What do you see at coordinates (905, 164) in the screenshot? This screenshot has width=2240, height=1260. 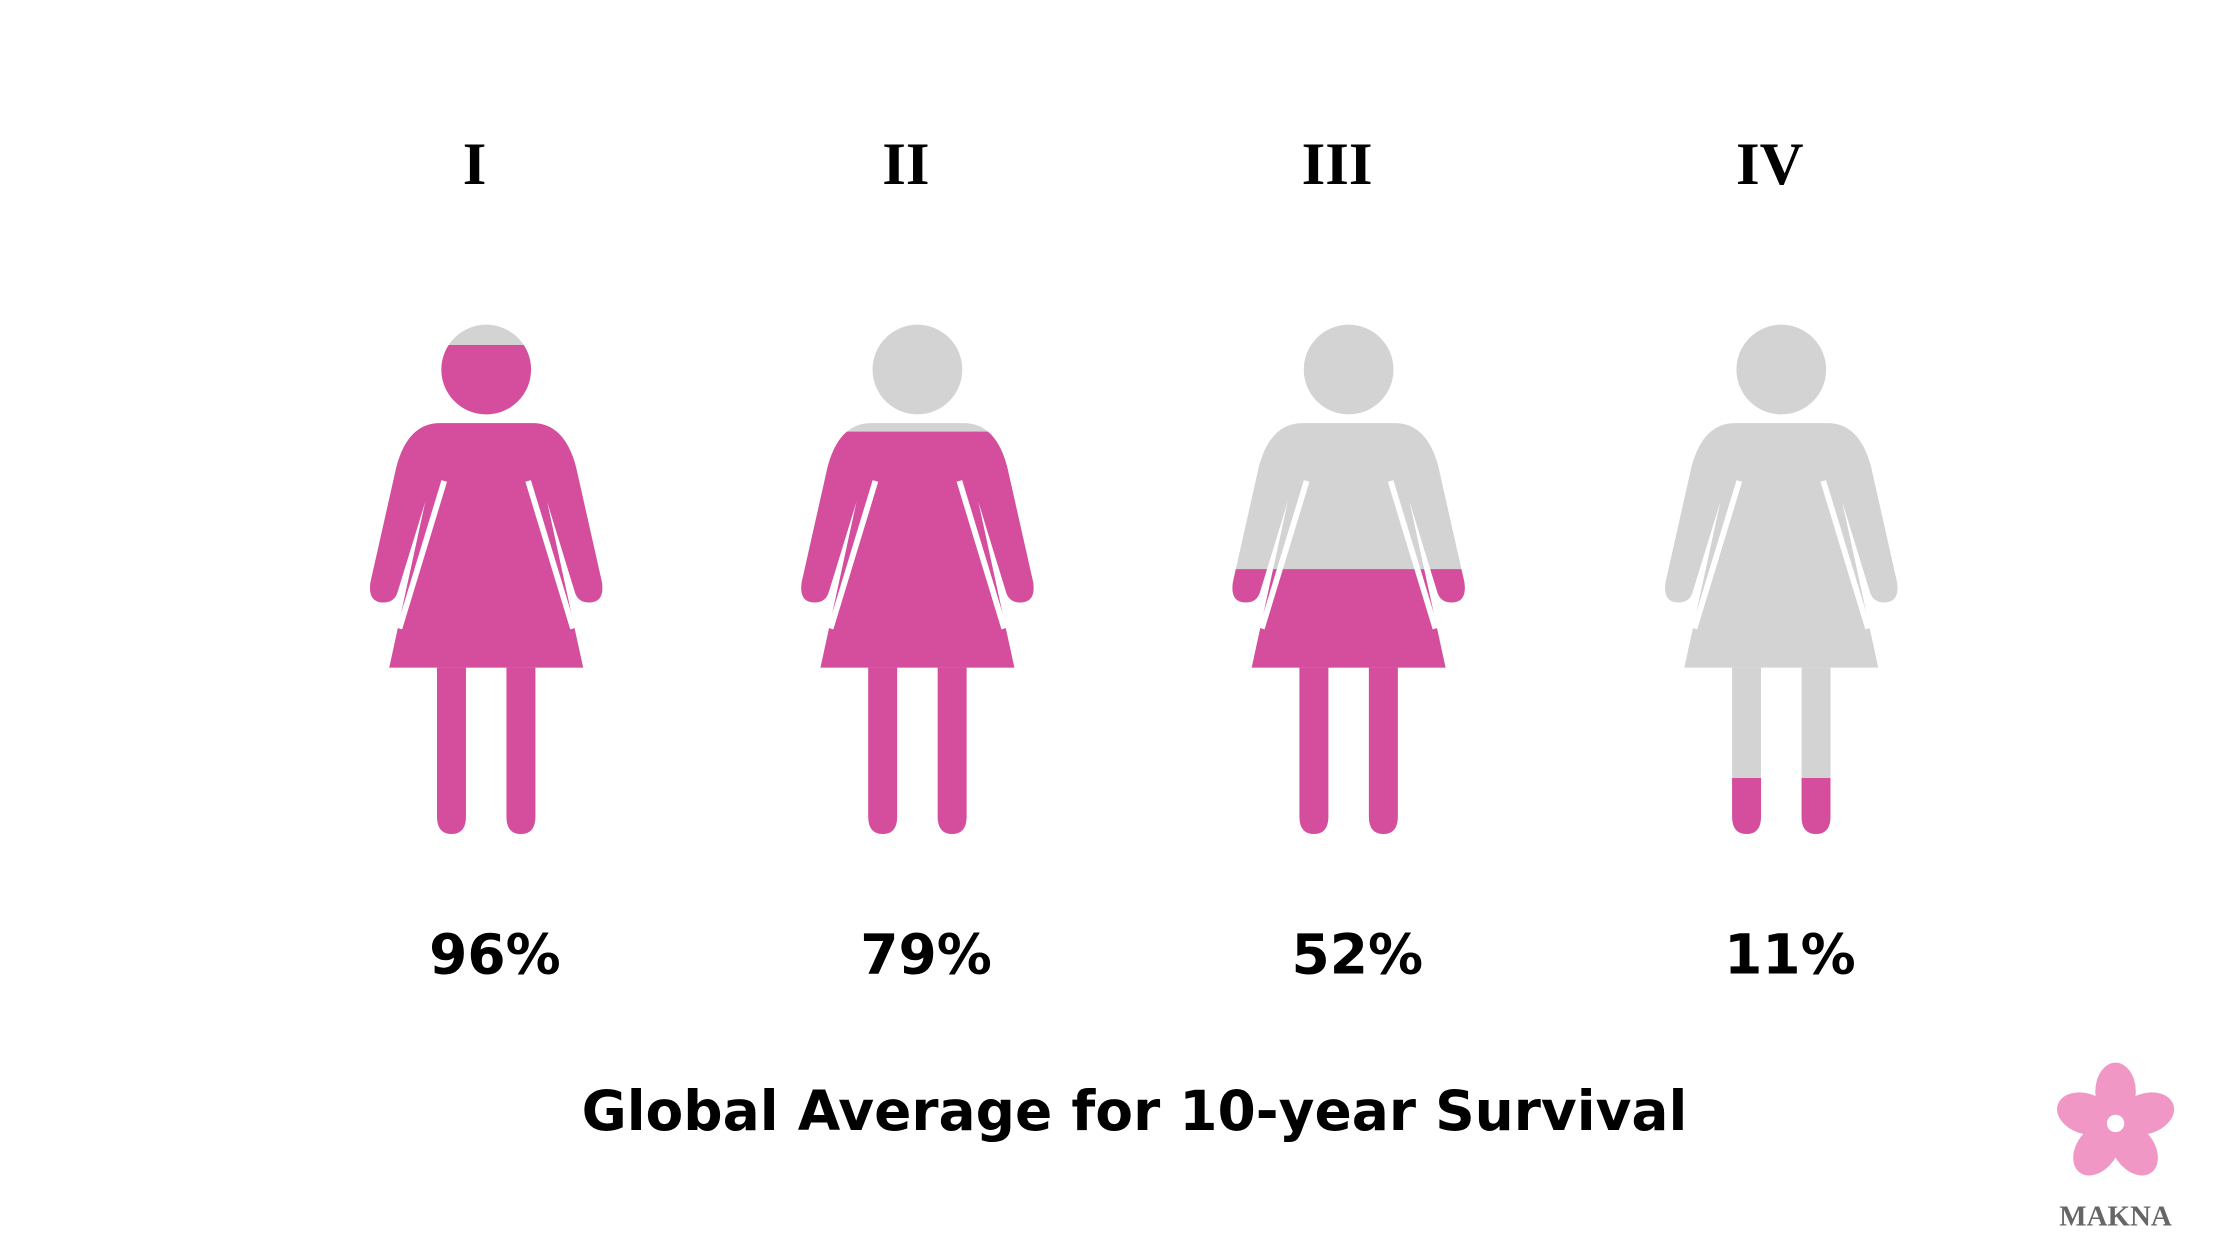 I see `category-label: II` at bounding box center [905, 164].